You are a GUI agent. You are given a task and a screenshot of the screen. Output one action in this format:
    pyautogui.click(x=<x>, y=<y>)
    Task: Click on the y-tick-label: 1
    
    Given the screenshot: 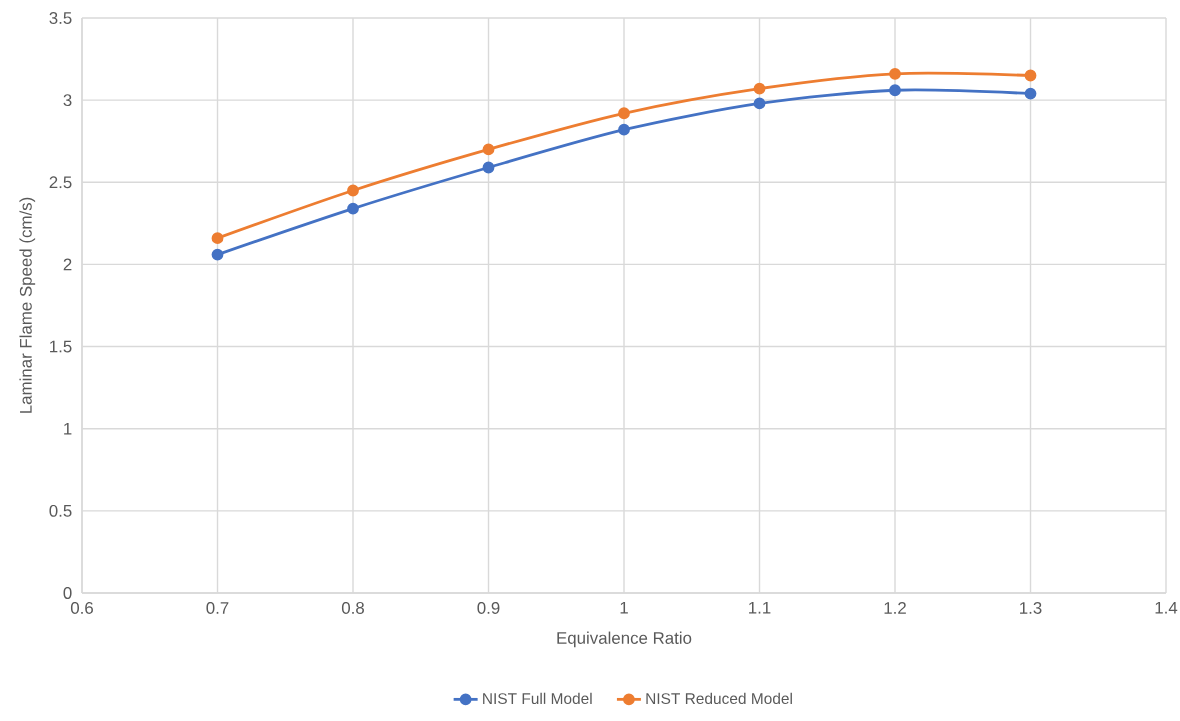 What is the action you would take?
    pyautogui.click(x=68, y=428)
    